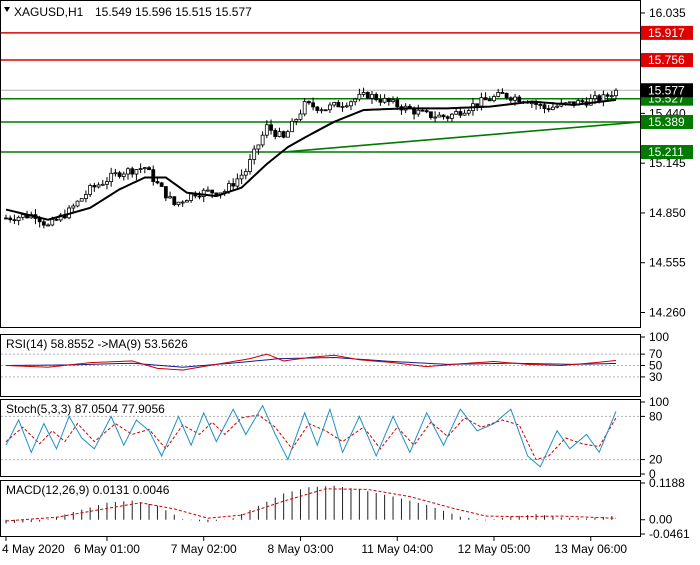  I want to click on macd-histogram, so click(309, 504).